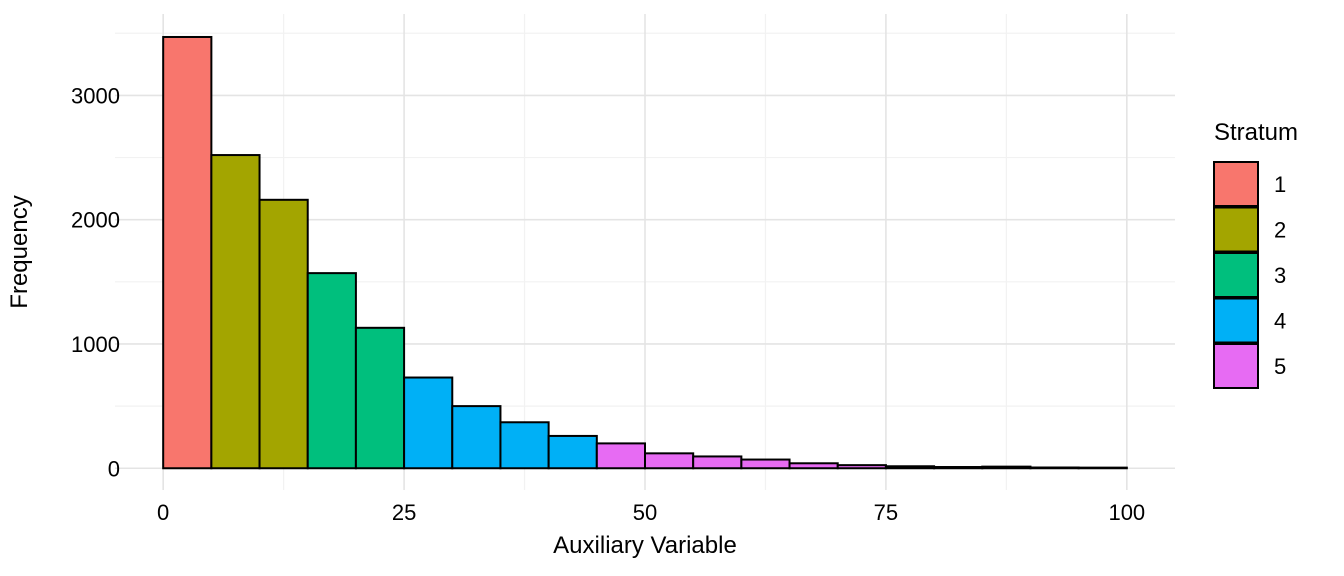 Image resolution: width=1344 pixels, height=576 pixels. What do you see at coordinates (645, 545) in the screenshot?
I see `x-axis-title: Auxiliary Variable` at bounding box center [645, 545].